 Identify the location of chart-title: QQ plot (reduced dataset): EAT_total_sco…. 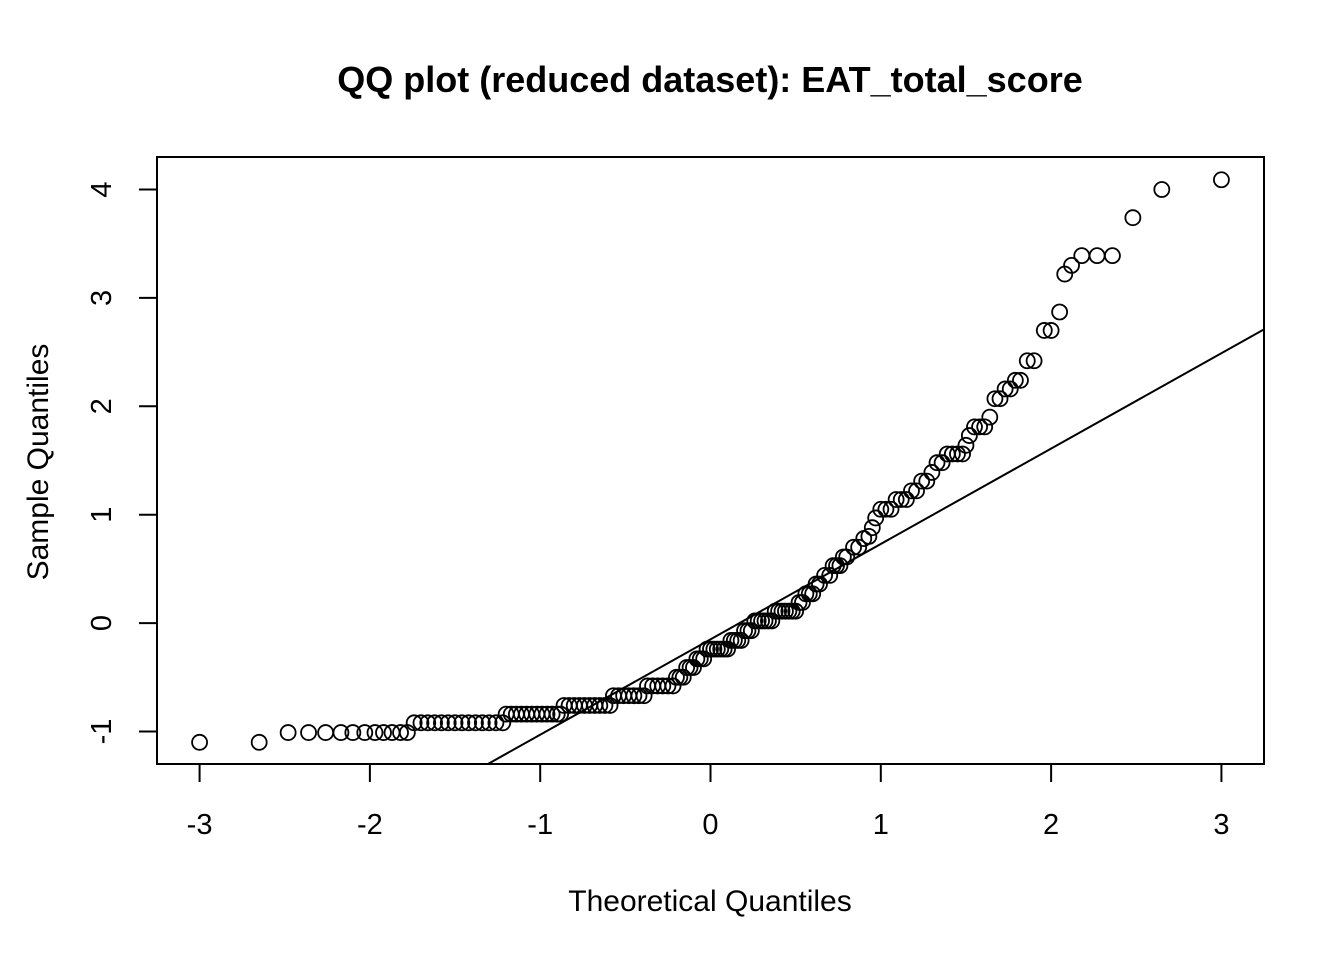
(709, 79).